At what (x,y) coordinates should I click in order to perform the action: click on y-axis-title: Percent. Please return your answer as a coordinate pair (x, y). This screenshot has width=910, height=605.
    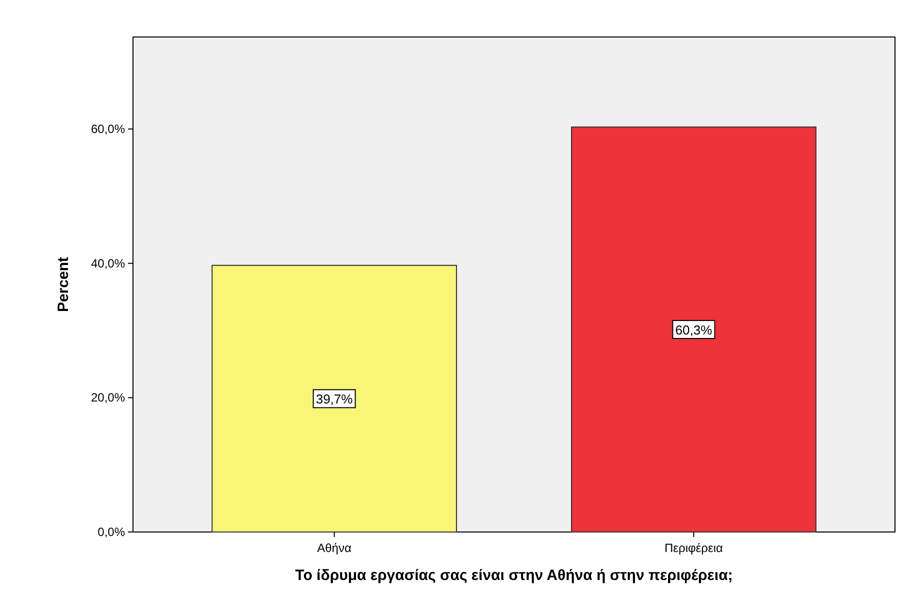
    Looking at the image, I should click on (63, 284).